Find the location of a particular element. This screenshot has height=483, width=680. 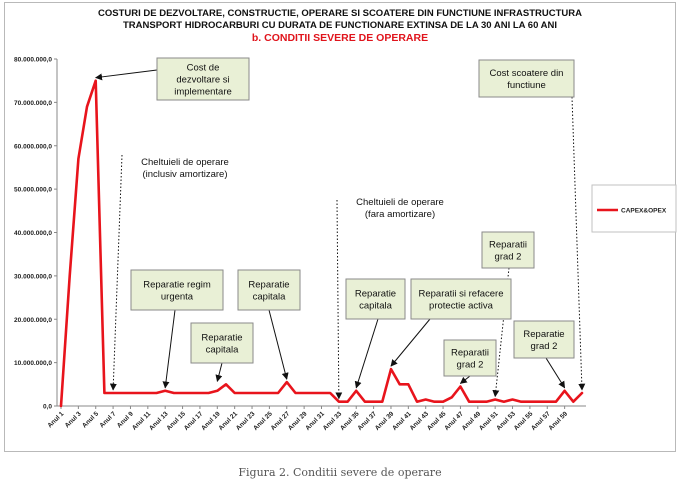

annotation-text: urgenta is located at coordinates (177, 297).